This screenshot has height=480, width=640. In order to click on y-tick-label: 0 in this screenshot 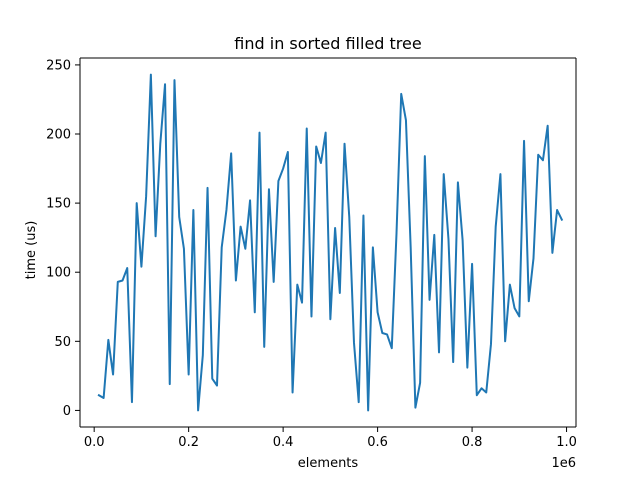, I will do `click(67, 411)`.